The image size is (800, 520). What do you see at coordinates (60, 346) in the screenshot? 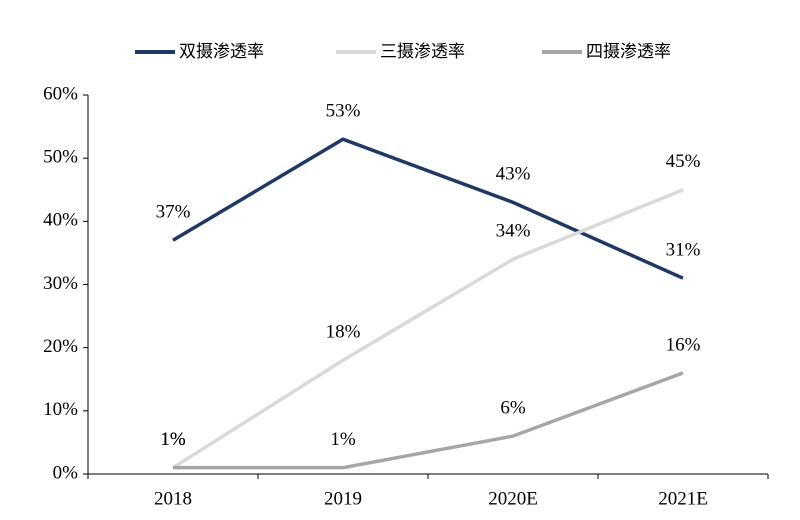
I see `y-tick-label: 20%` at bounding box center [60, 346].